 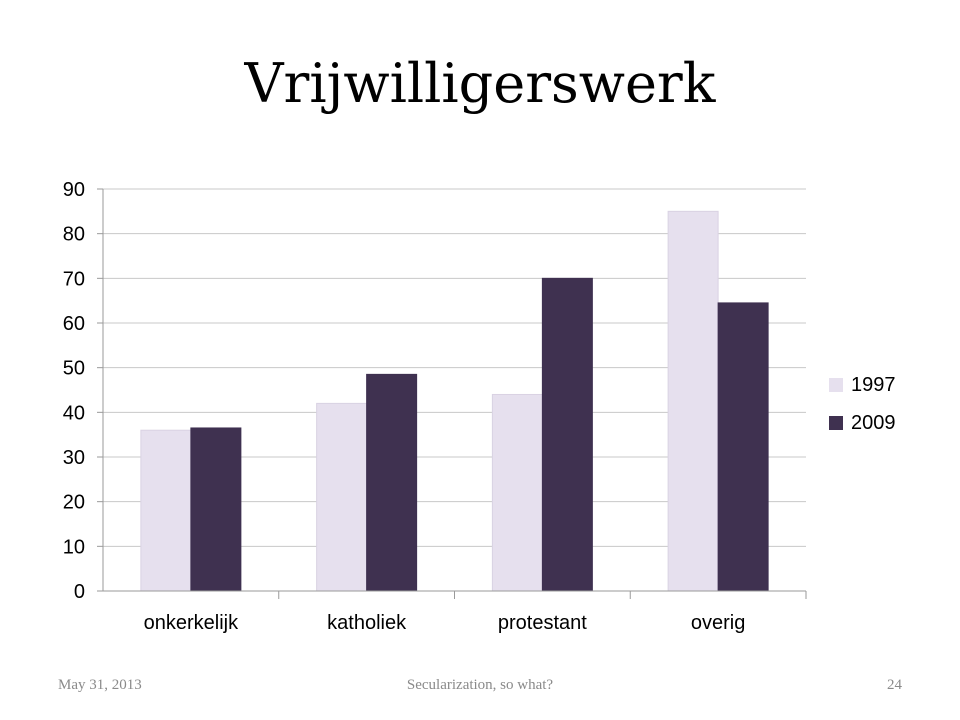 I want to click on legend: 1997 2009, so click(x=862, y=404).